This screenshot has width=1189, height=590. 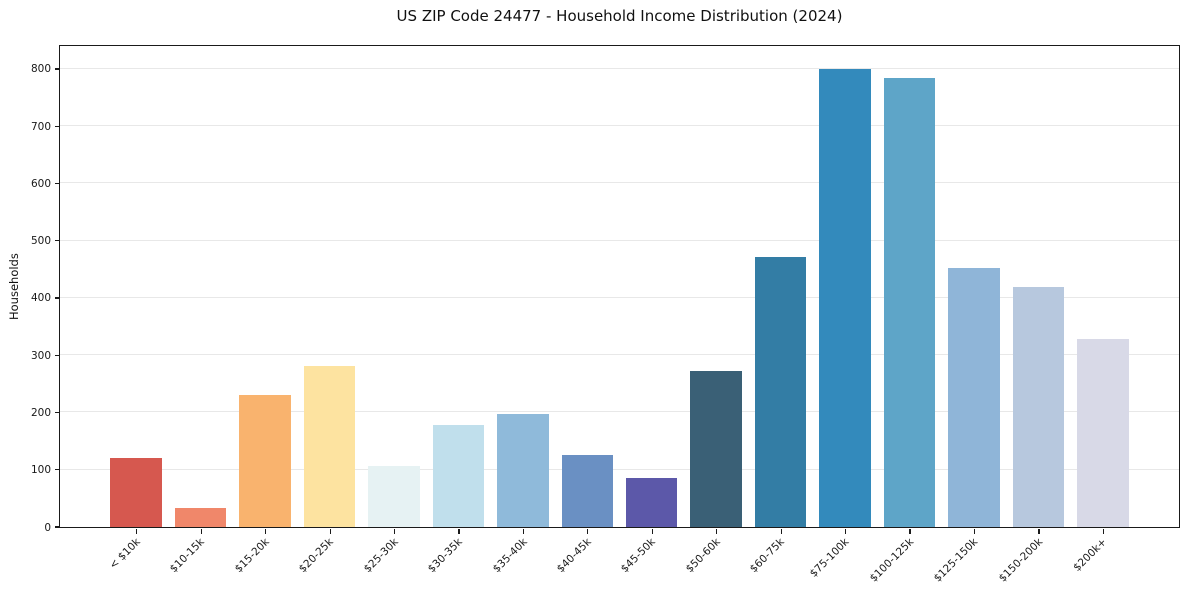 I want to click on bar-$75-100k, so click(x=845, y=298).